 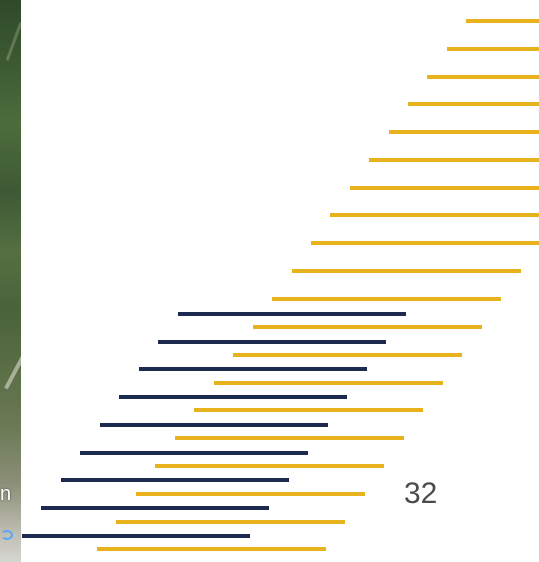 I want to click on photo-caption-text: n, so click(x=6, y=494).